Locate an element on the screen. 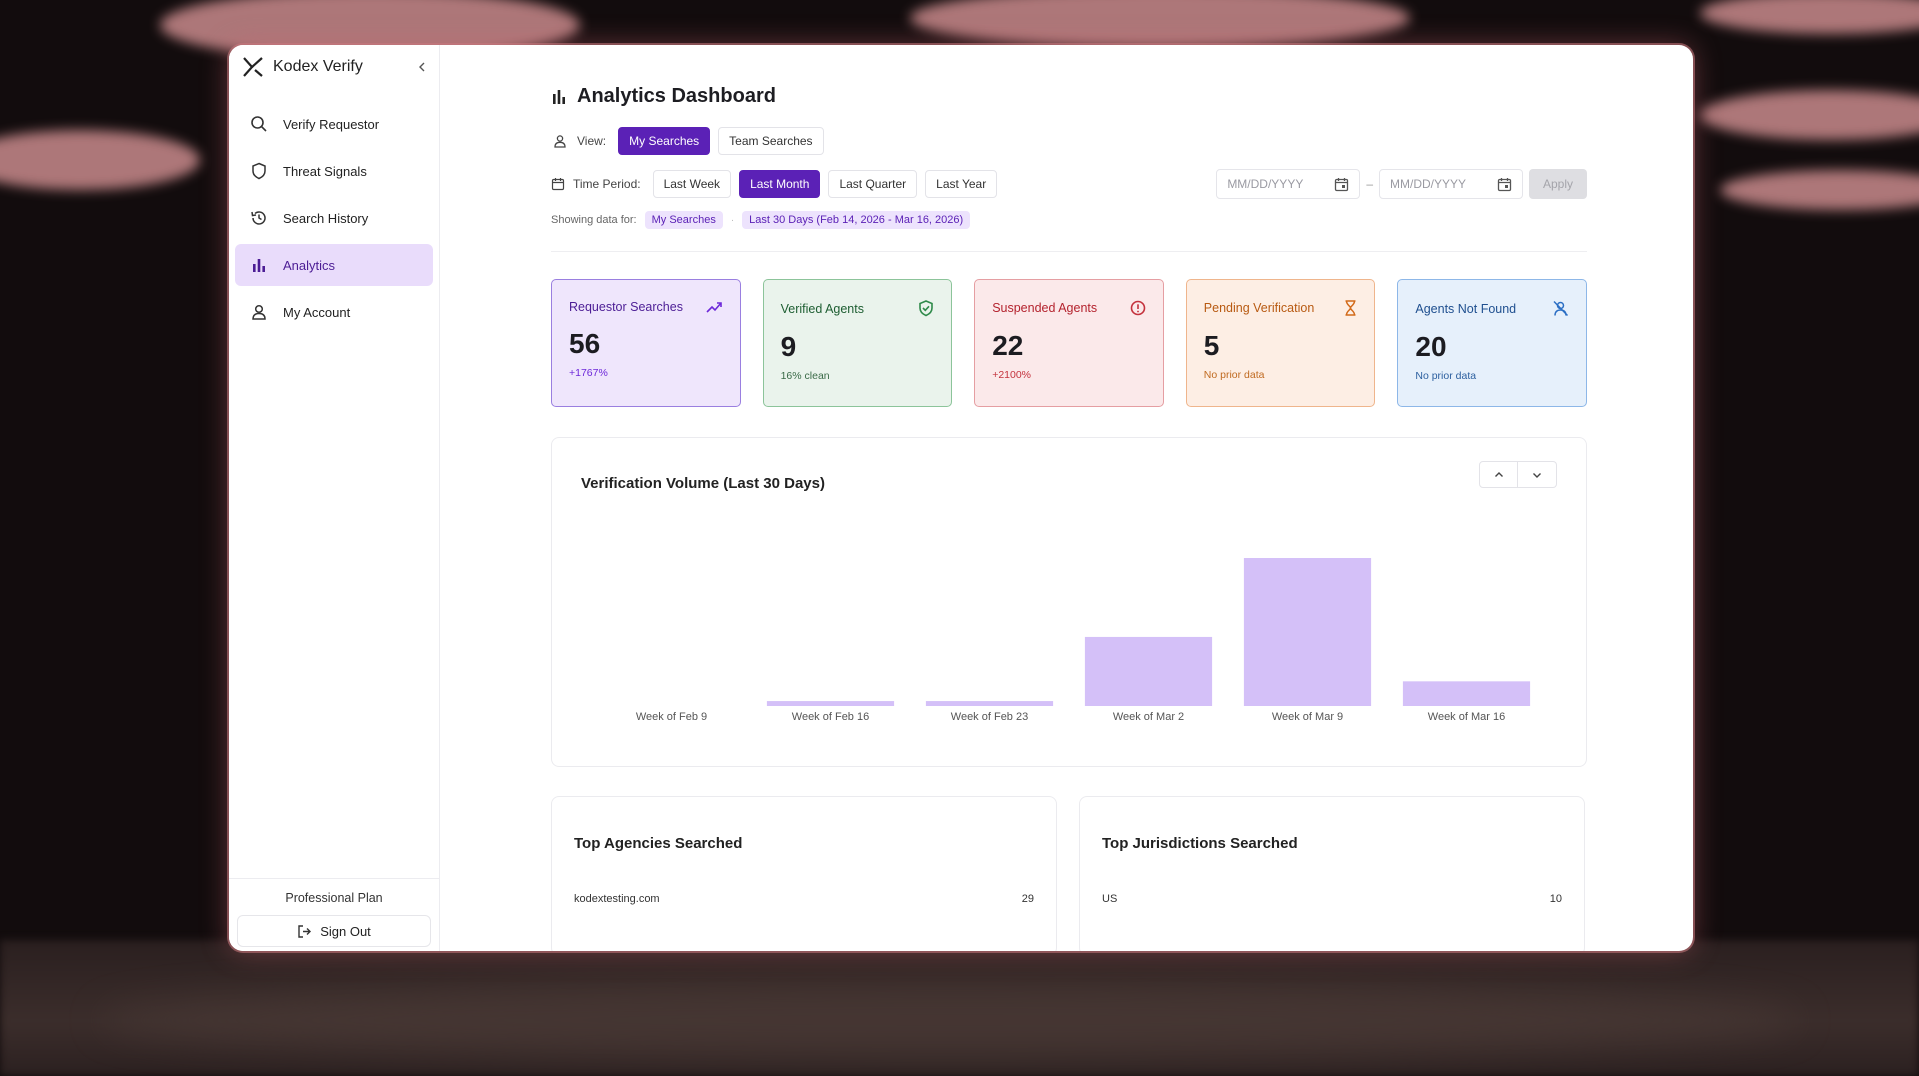 The image size is (1919, 1076). stat-label: Suspended Agents is located at coordinates (1045, 308).